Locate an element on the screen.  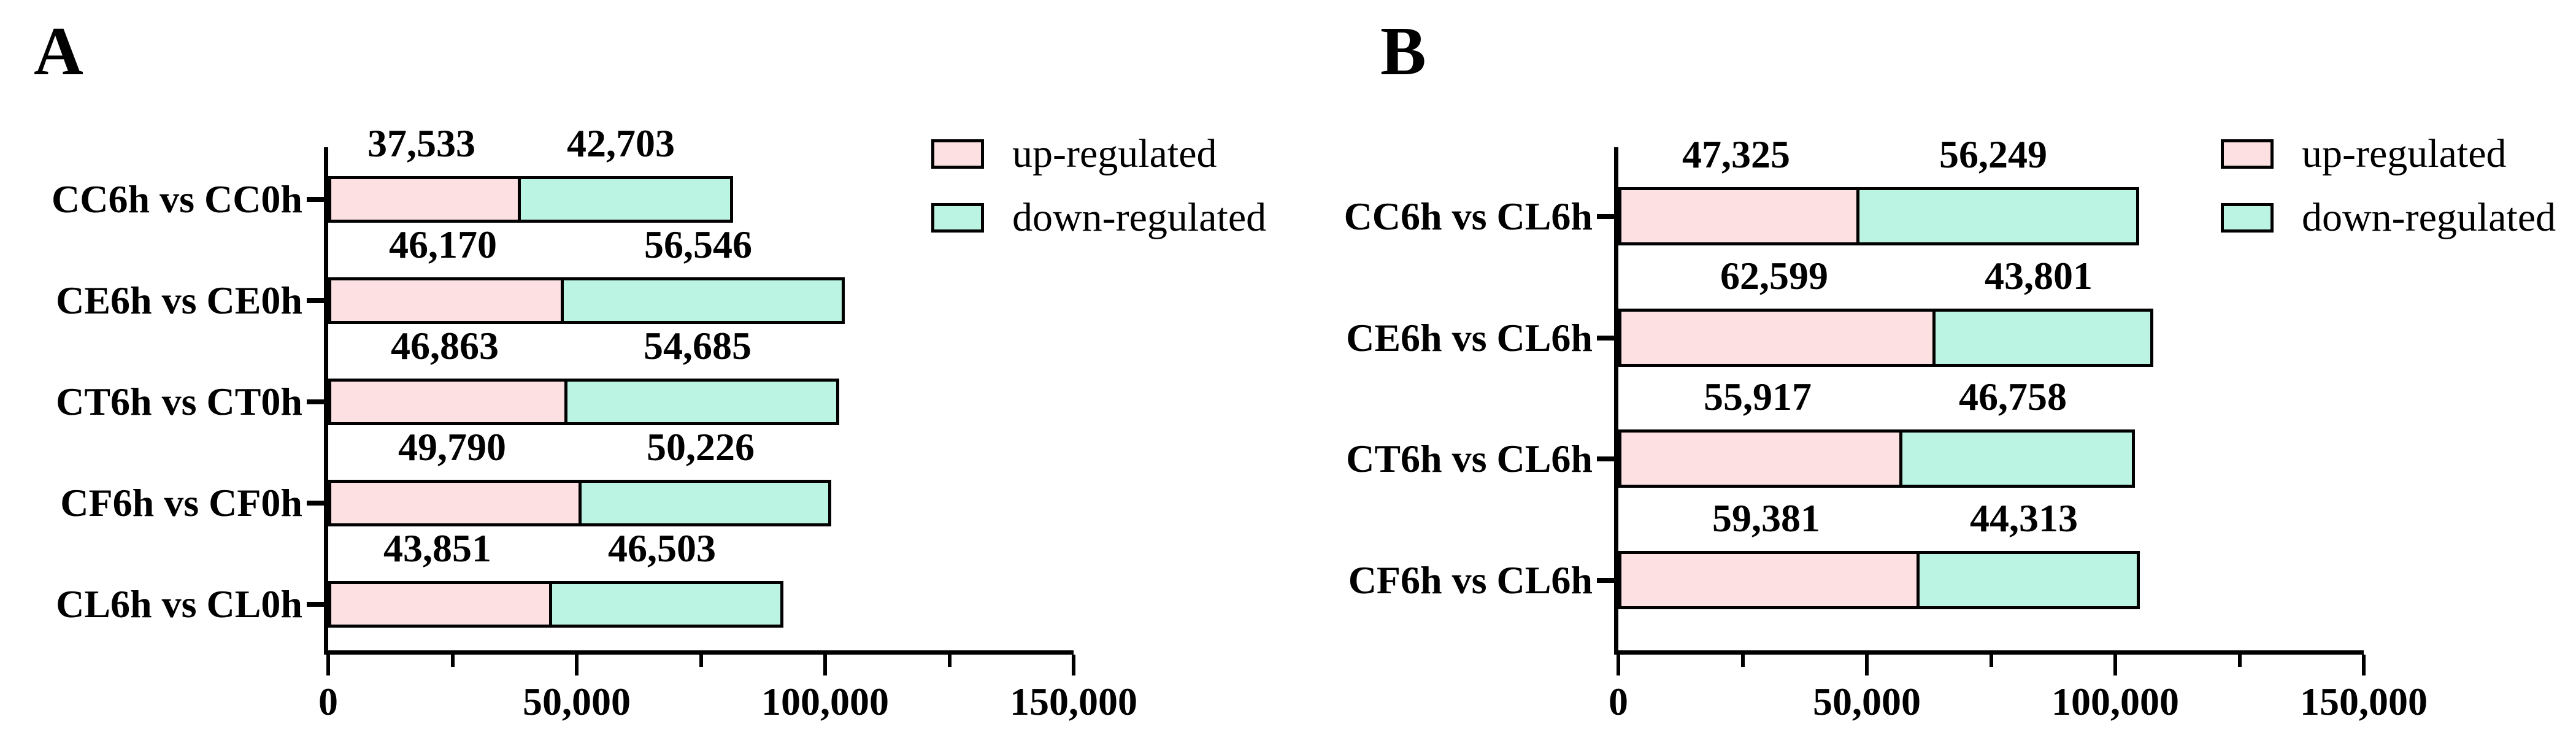
panel-b-value-label-down: 43,801 is located at coordinates (2039, 276).